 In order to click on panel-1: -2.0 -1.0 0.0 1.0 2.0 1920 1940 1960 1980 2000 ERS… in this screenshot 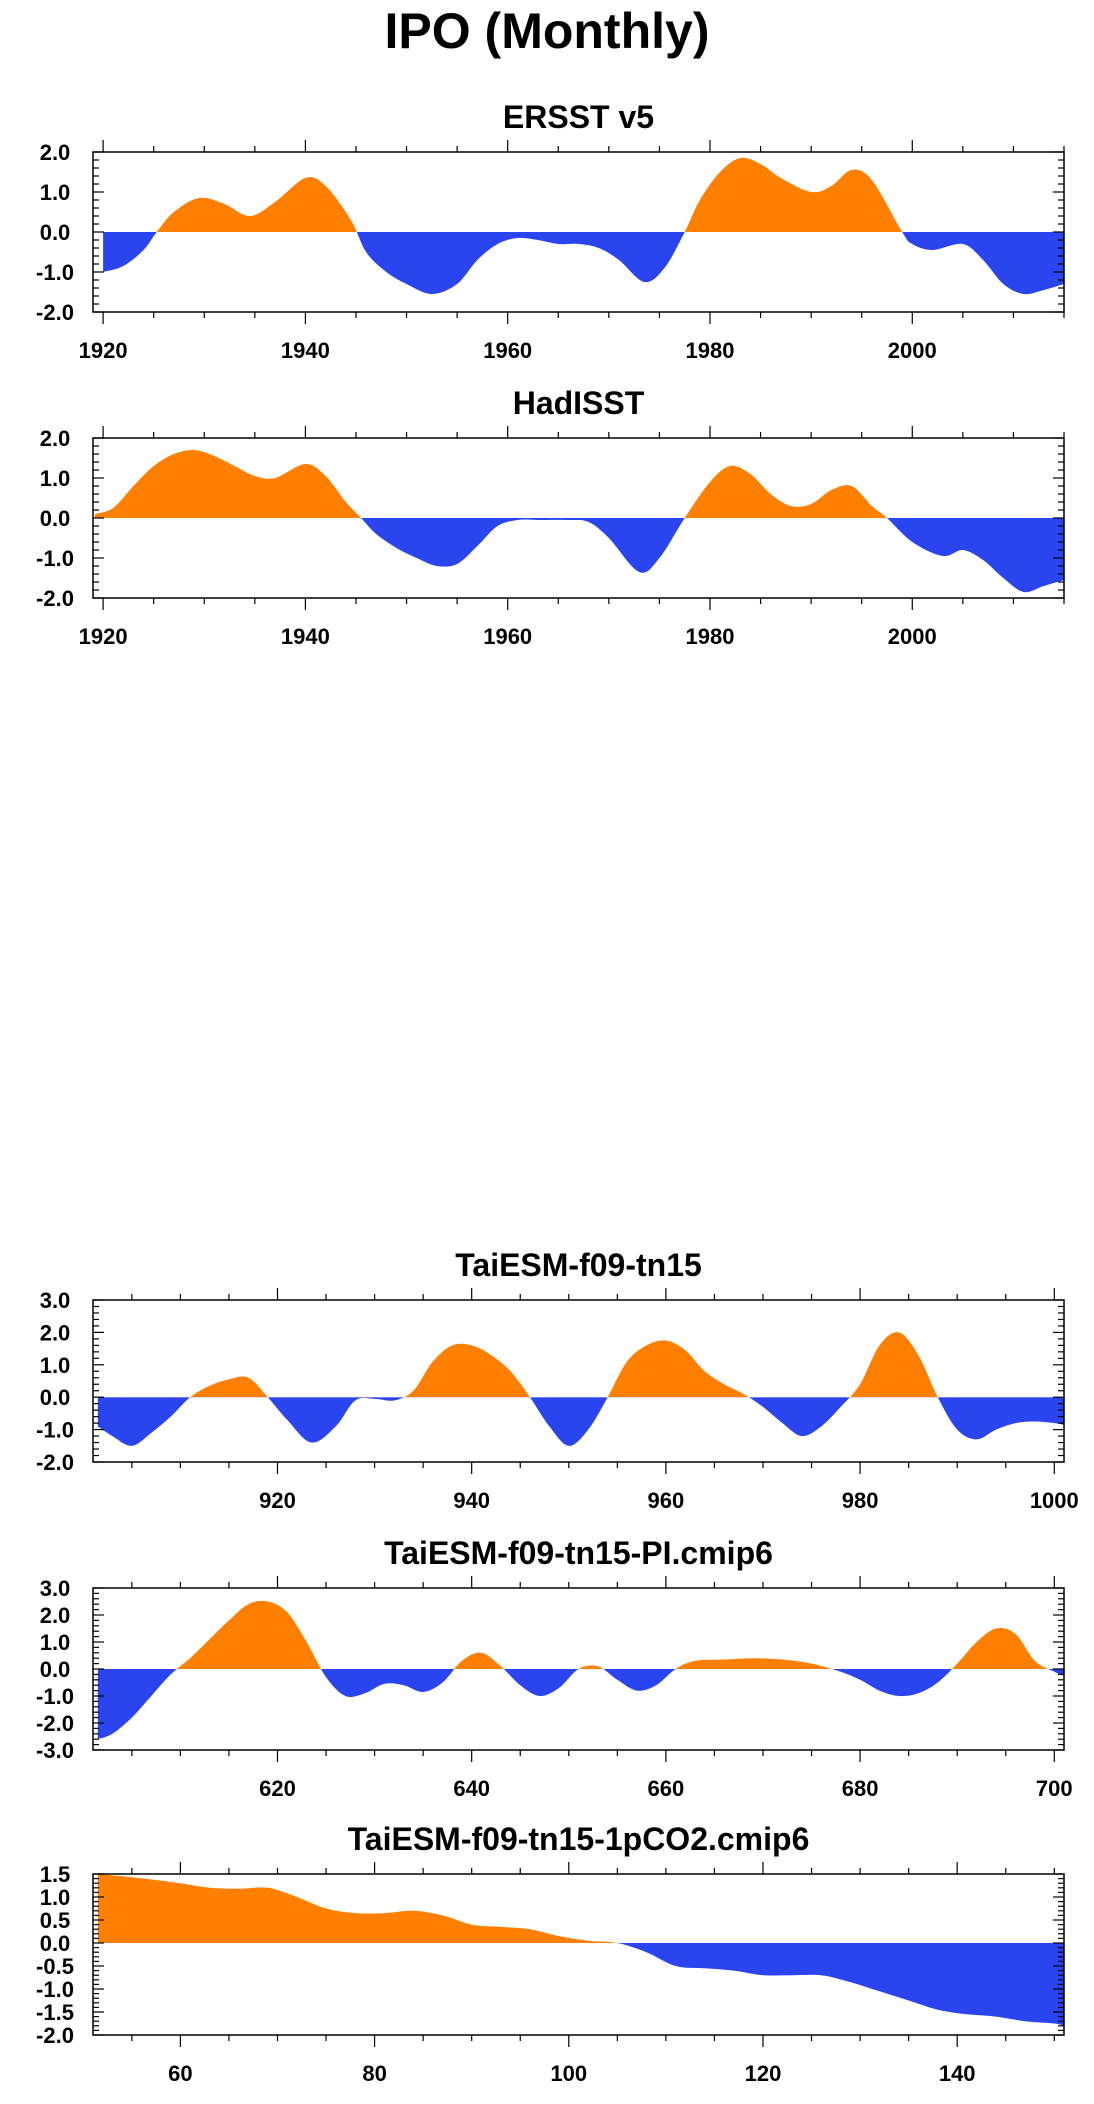, I will do `click(550, 231)`.